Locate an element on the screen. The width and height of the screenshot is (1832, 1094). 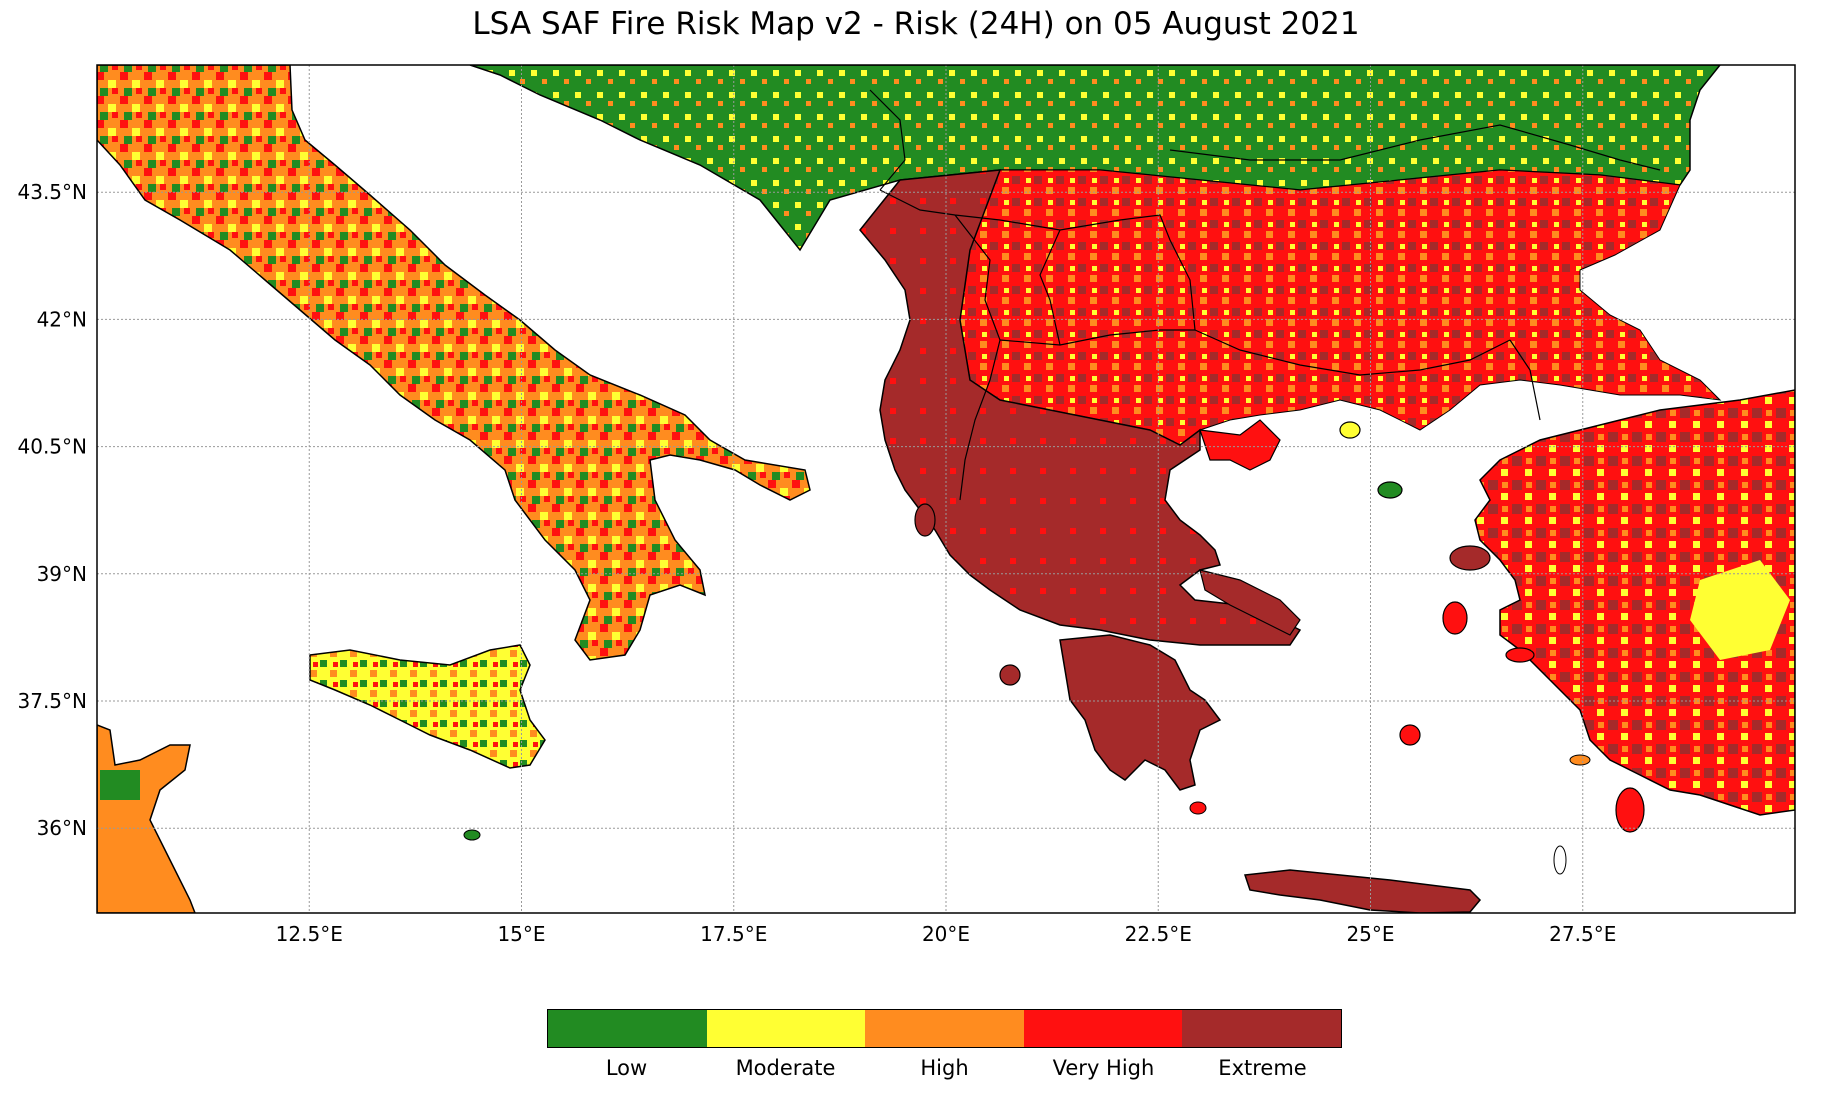
longitude-tick-label: 12.5°E is located at coordinates (309, 934).